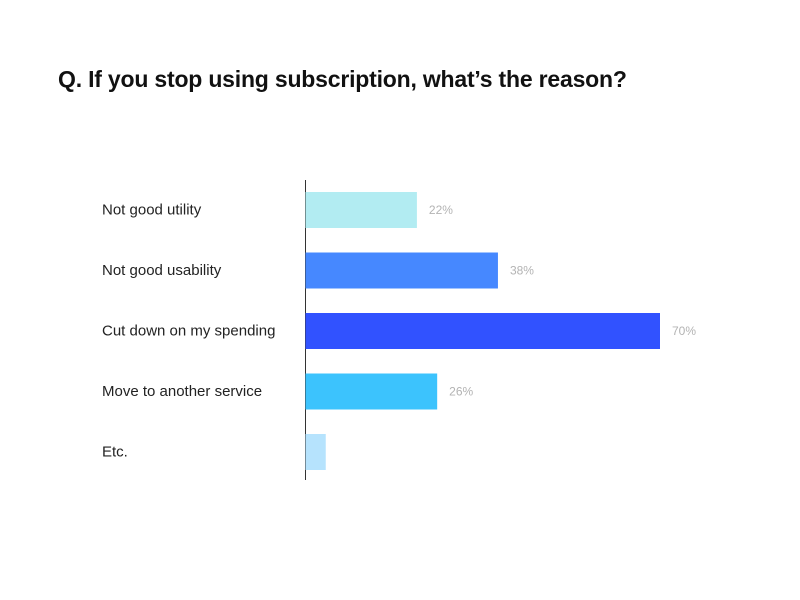 This screenshot has height=600, width=800. Describe the element at coordinates (461, 392) in the screenshot. I see `value-label: 26%` at that location.